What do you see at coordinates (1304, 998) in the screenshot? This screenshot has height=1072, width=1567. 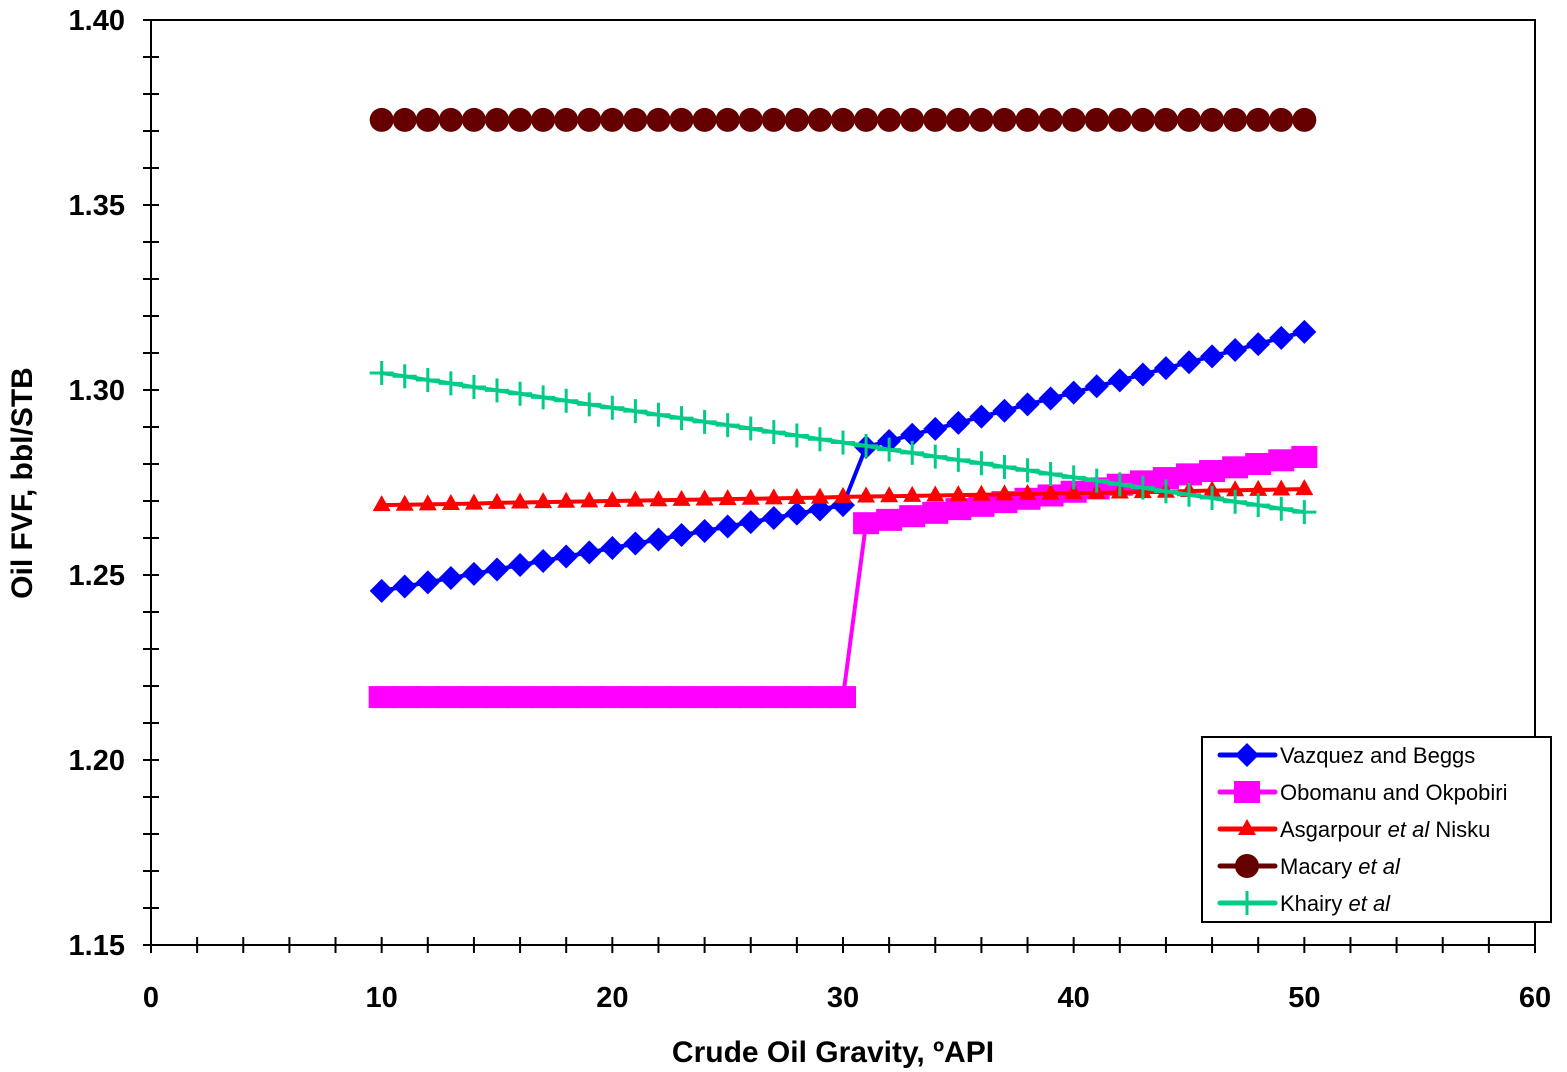 I see `x-tick-label: 50` at bounding box center [1304, 998].